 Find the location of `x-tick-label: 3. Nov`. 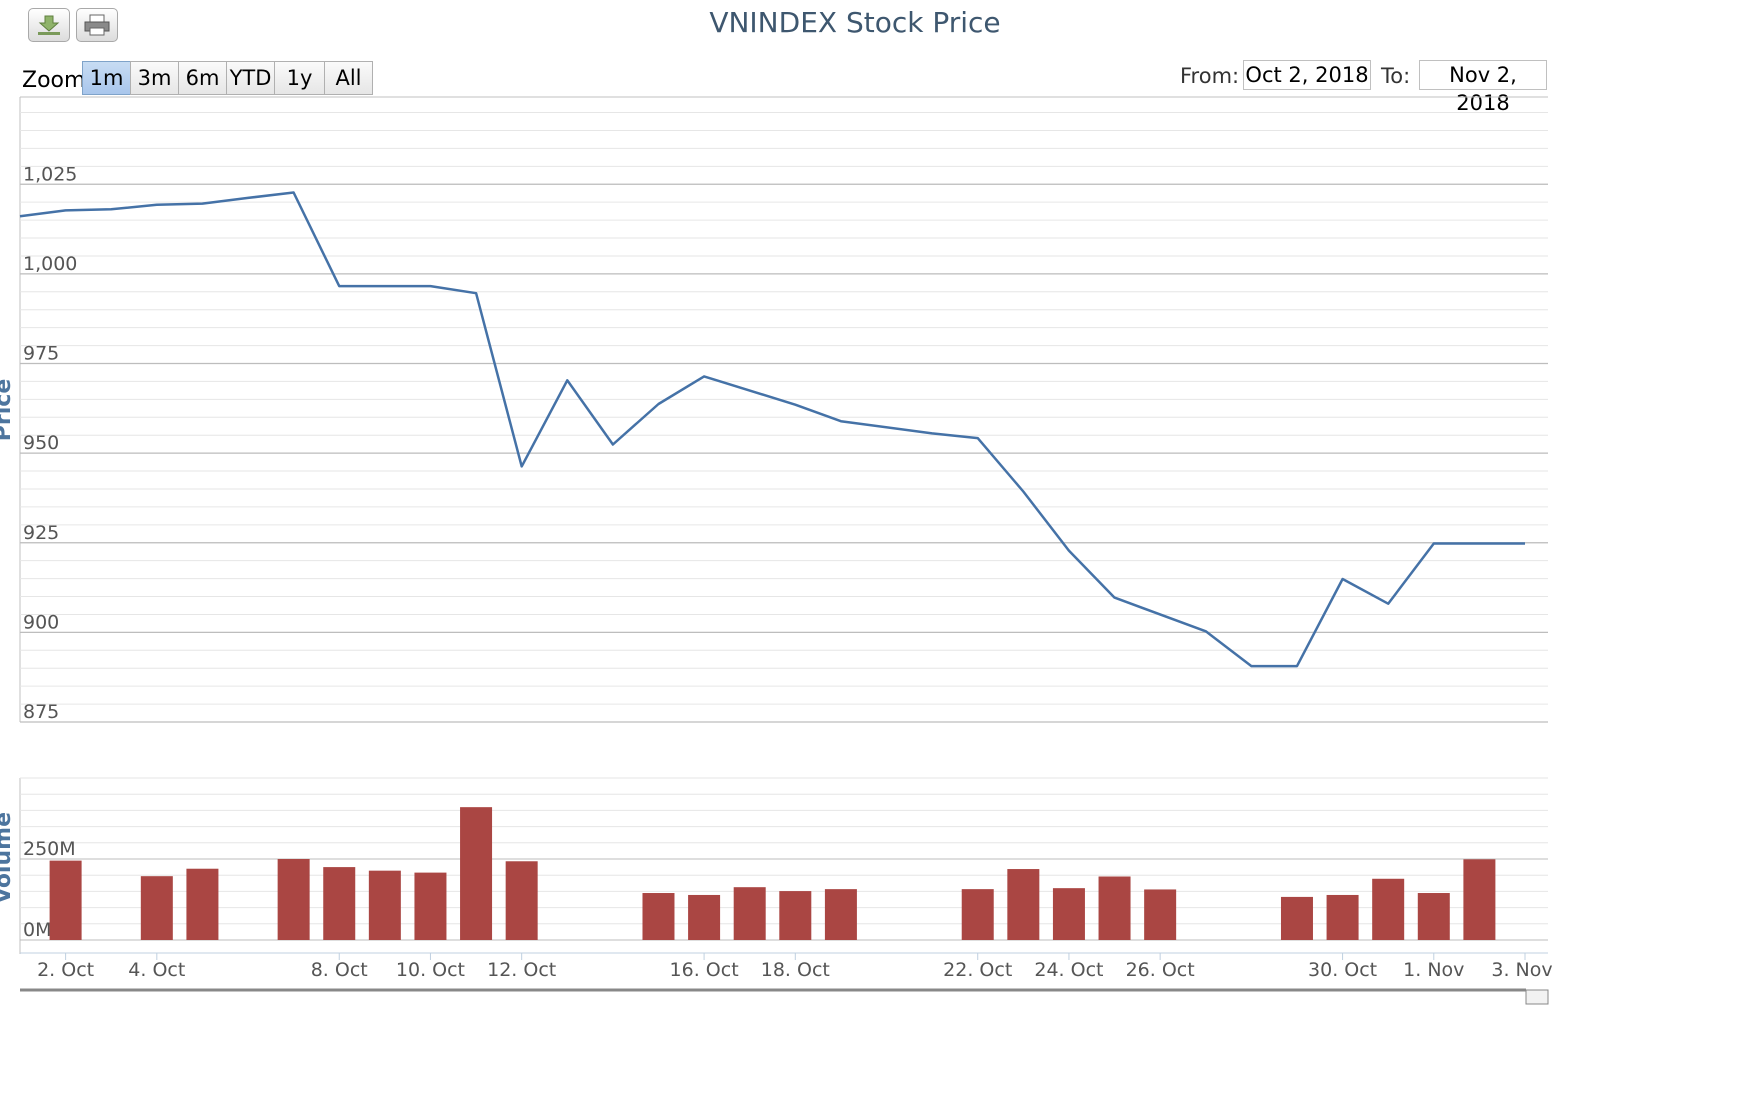

x-tick-label: 3. Nov is located at coordinates (1521, 970).